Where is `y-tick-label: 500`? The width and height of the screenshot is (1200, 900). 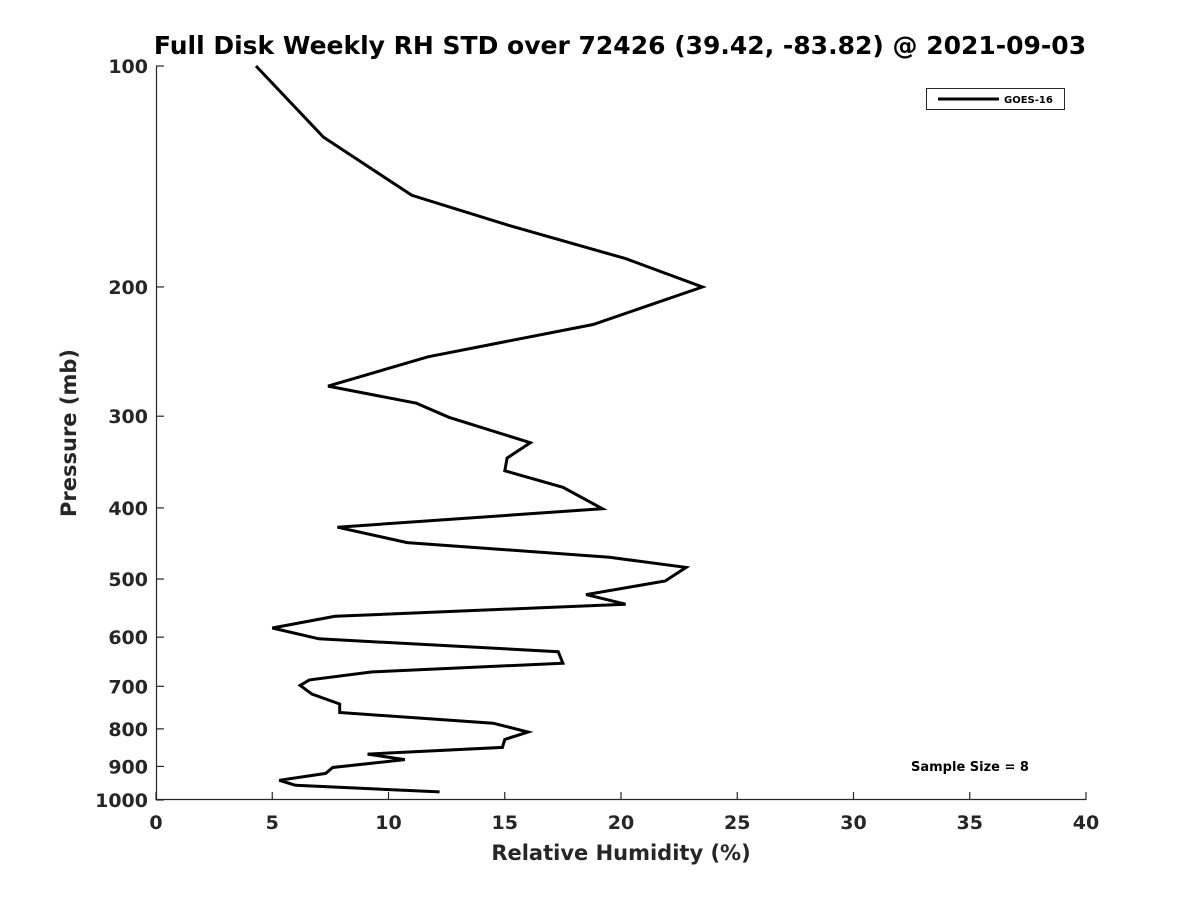 y-tick-label: 500 is located at coordinates (128, 580).